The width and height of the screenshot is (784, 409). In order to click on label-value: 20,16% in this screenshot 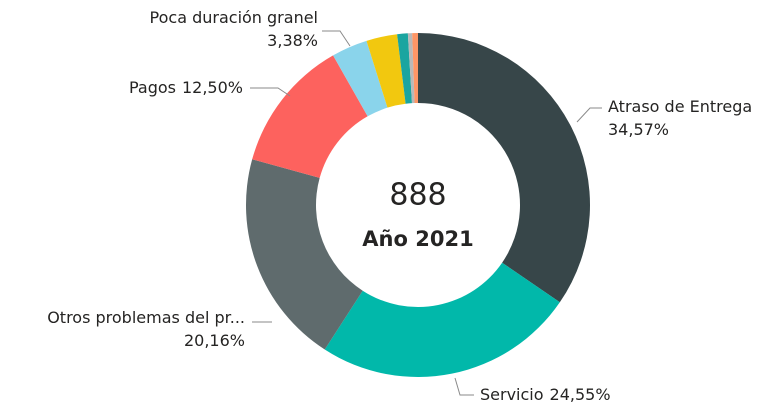, I will do `click(214, 340)`.